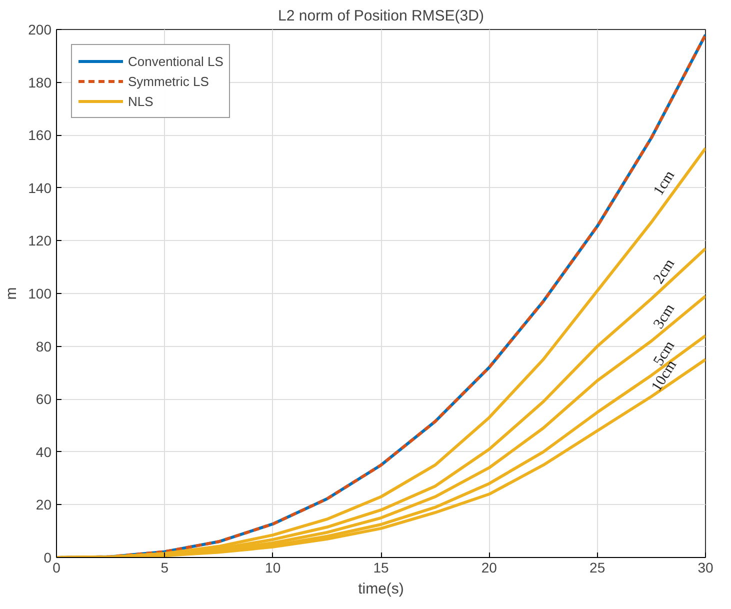 The height and width of the screenshot is (609, 731). What do you see at coordinates (381, 568) in the screenshot?
I see `x-tick-label: 15` at bounding box center [381, 568].